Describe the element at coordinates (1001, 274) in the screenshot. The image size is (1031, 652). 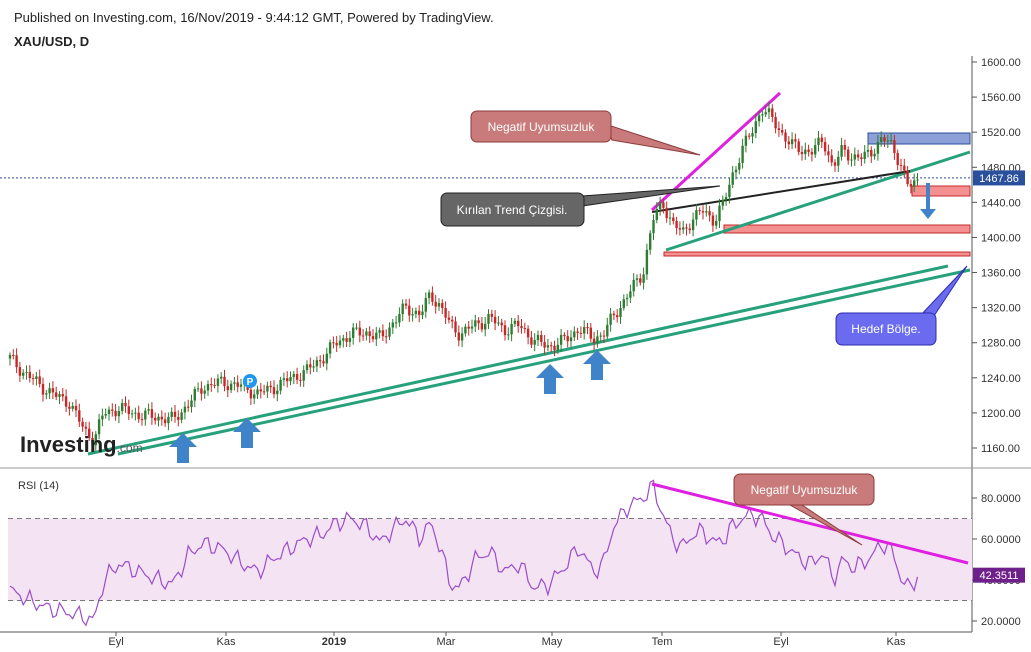
I see `price-tick-label: 1360.00` at that location.